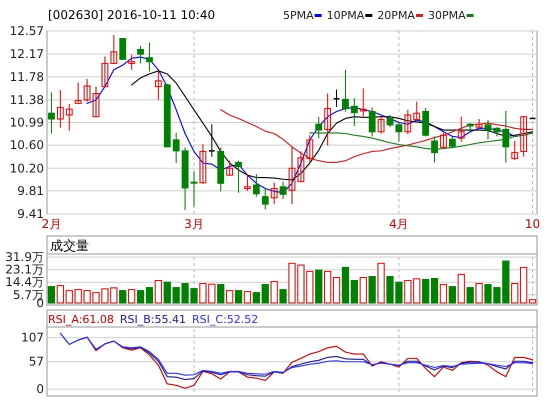 The width and height of the screenshot is (550, 401). Describe the element at coordinates (27, 54) in the screenshot. I see `y-tick-label: 12.17` at that location.